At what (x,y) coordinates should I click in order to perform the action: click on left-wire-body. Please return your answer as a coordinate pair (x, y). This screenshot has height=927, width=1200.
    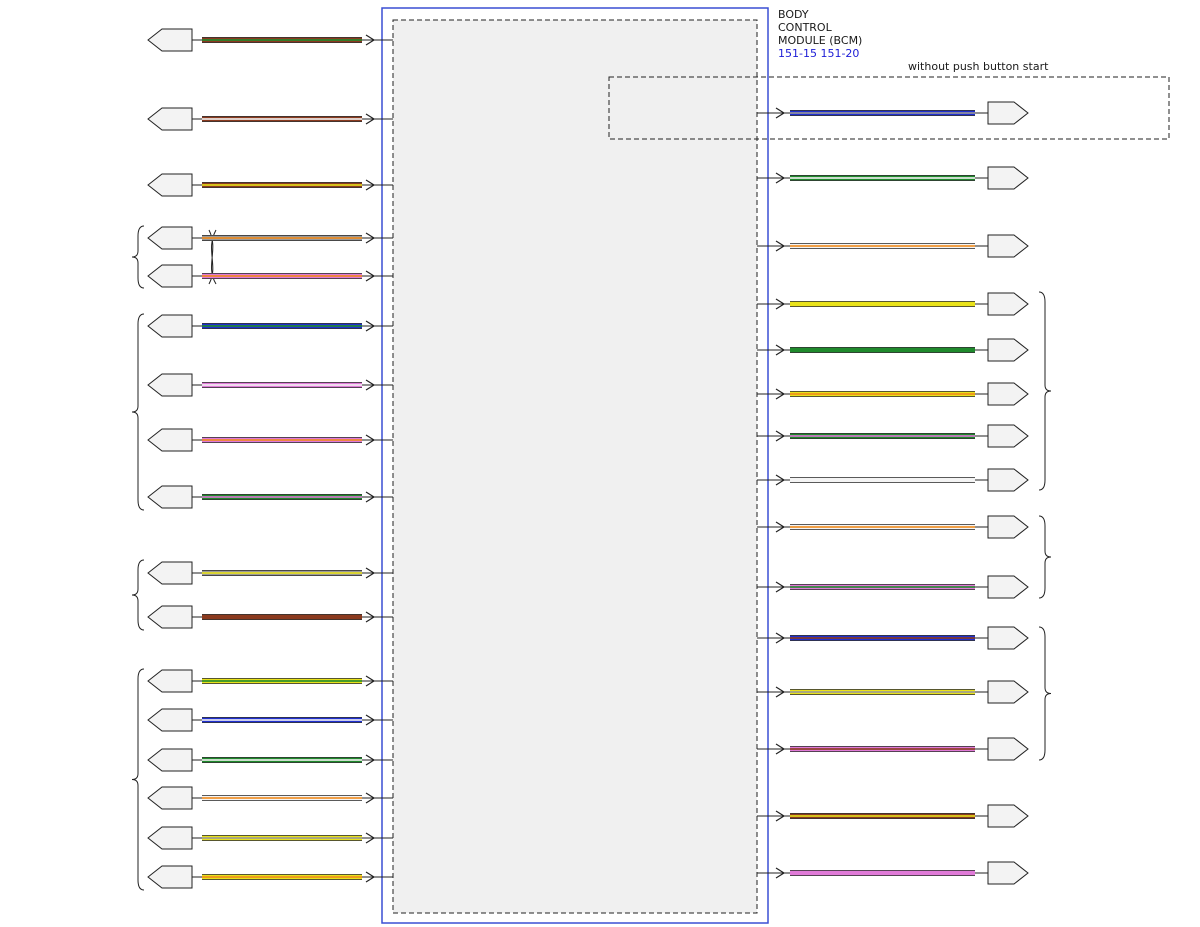
    Looking at the image, I should click on (282, 617).